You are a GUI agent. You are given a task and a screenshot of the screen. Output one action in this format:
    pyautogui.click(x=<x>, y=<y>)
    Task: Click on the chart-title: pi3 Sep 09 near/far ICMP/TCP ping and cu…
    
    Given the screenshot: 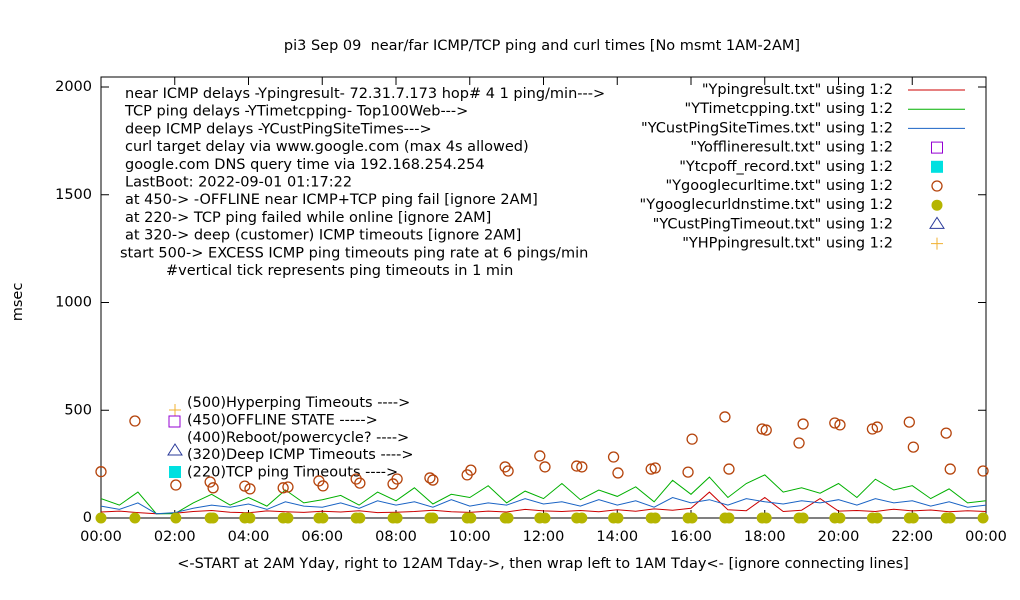 What is the action you would take?
    pyautogui.click(x=542, y=46)
    